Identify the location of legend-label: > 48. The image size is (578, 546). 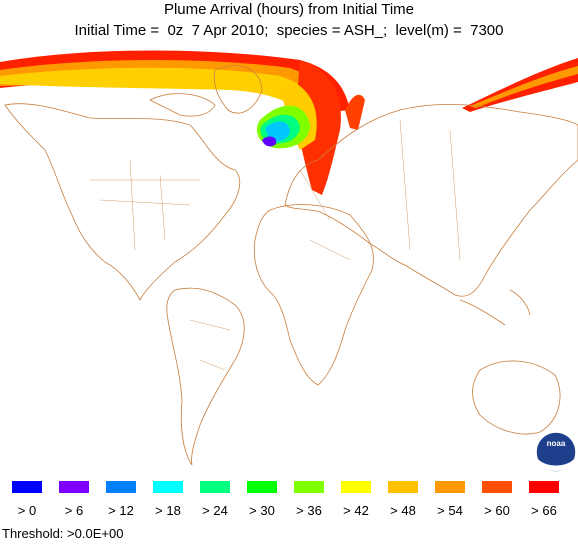
(403, 510).